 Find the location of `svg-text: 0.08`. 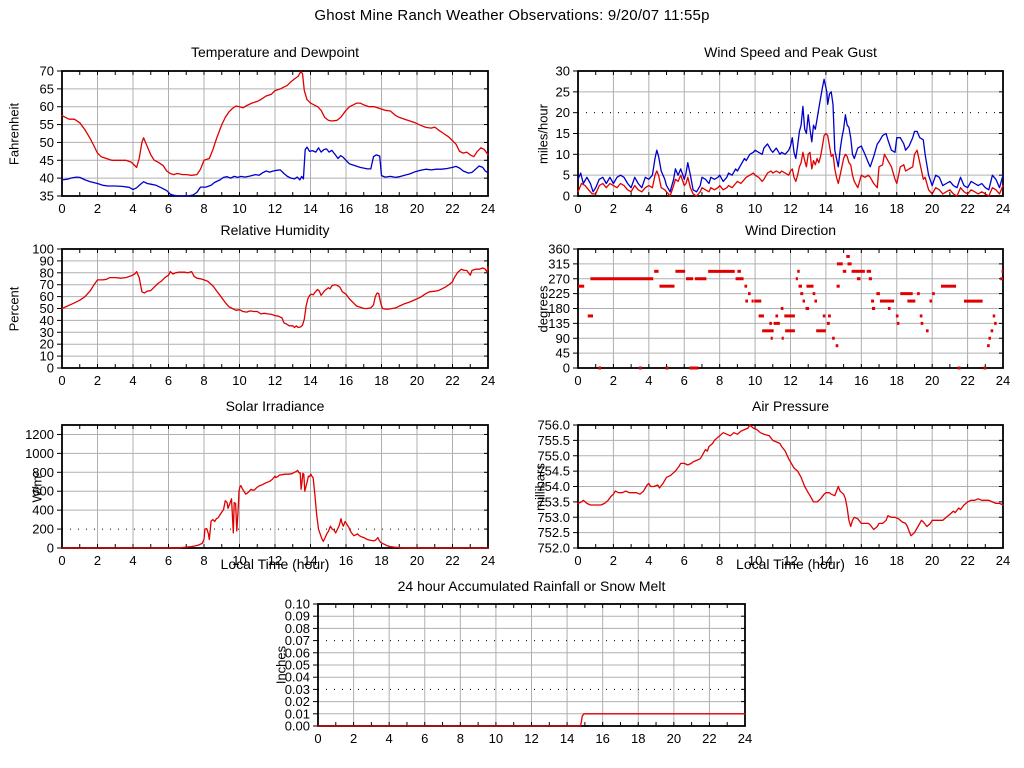

svg-text: 0.08 is located at coordinates (297, 628).